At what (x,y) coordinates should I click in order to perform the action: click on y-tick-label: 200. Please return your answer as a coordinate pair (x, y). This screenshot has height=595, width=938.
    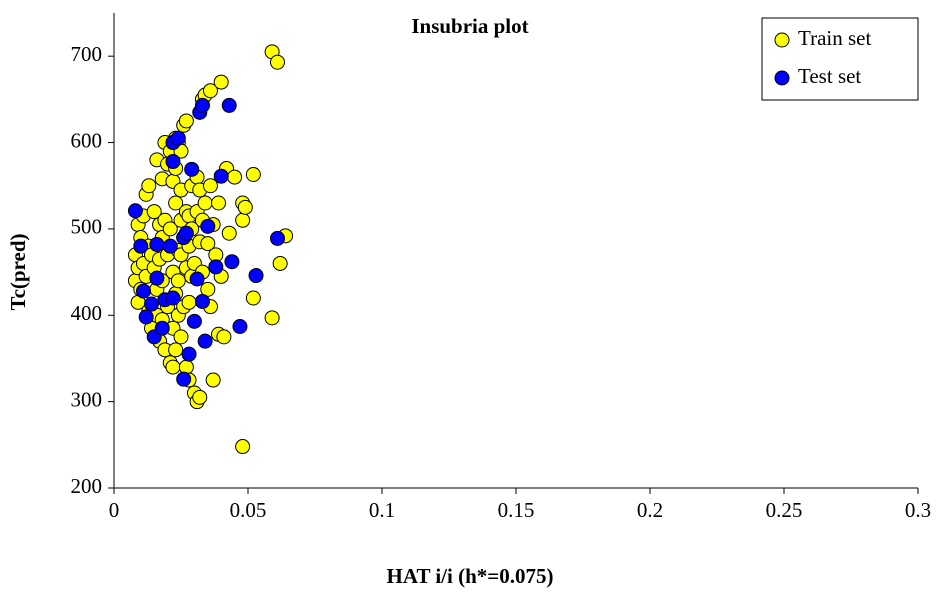
    Looking at the image, I should click on (87, 486).